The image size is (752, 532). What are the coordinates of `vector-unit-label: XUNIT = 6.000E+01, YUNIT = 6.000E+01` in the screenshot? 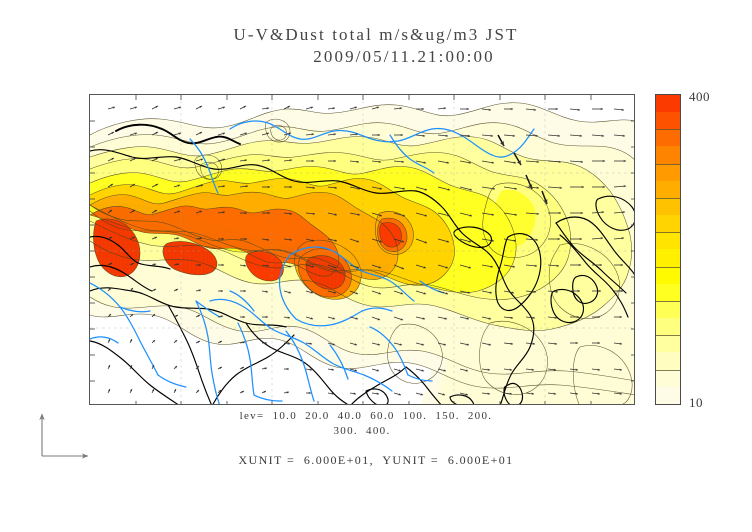 It's located at (376, 460).